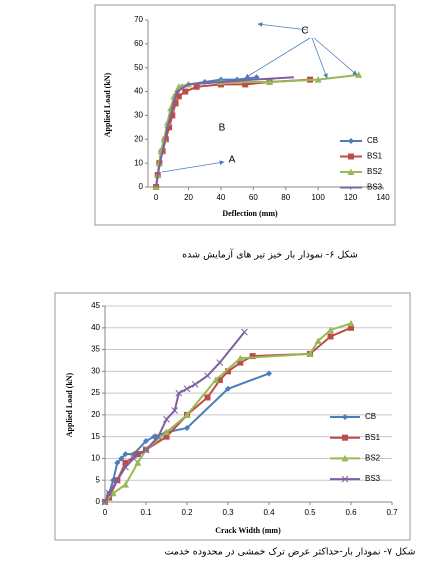 The width and height of the screenshot is (443, 573). I want to click on y-tick-label: 40, so click(95, 327).